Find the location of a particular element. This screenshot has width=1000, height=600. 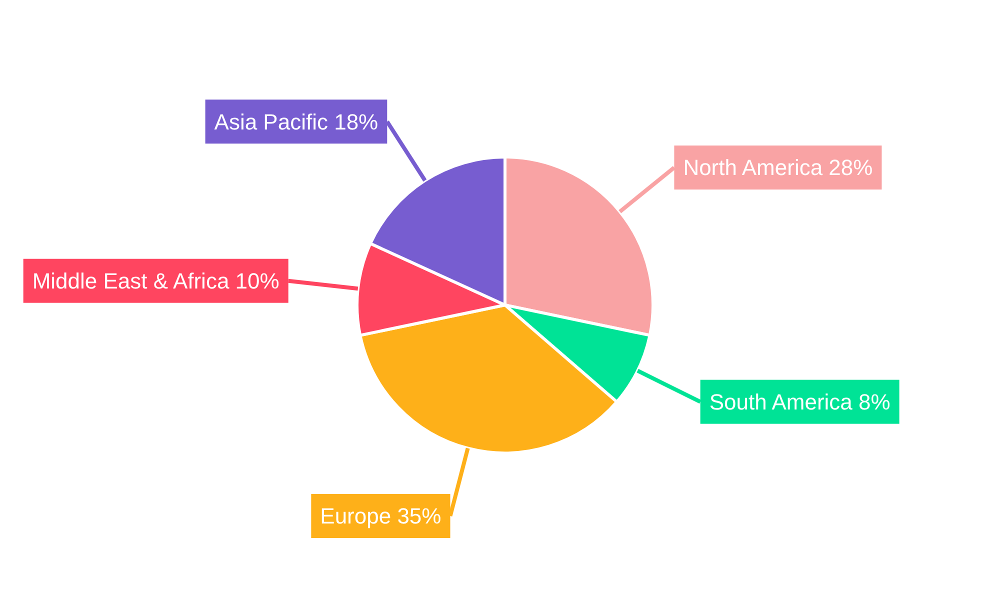

slice-label: Europe 35% is located at coordinates (381, 516).